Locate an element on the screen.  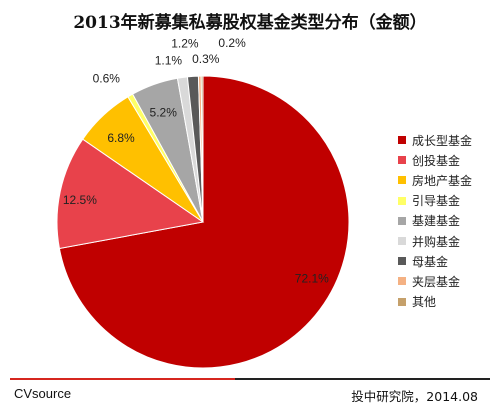
legend-item: 并购基金 is located at coordinates (435, 241).